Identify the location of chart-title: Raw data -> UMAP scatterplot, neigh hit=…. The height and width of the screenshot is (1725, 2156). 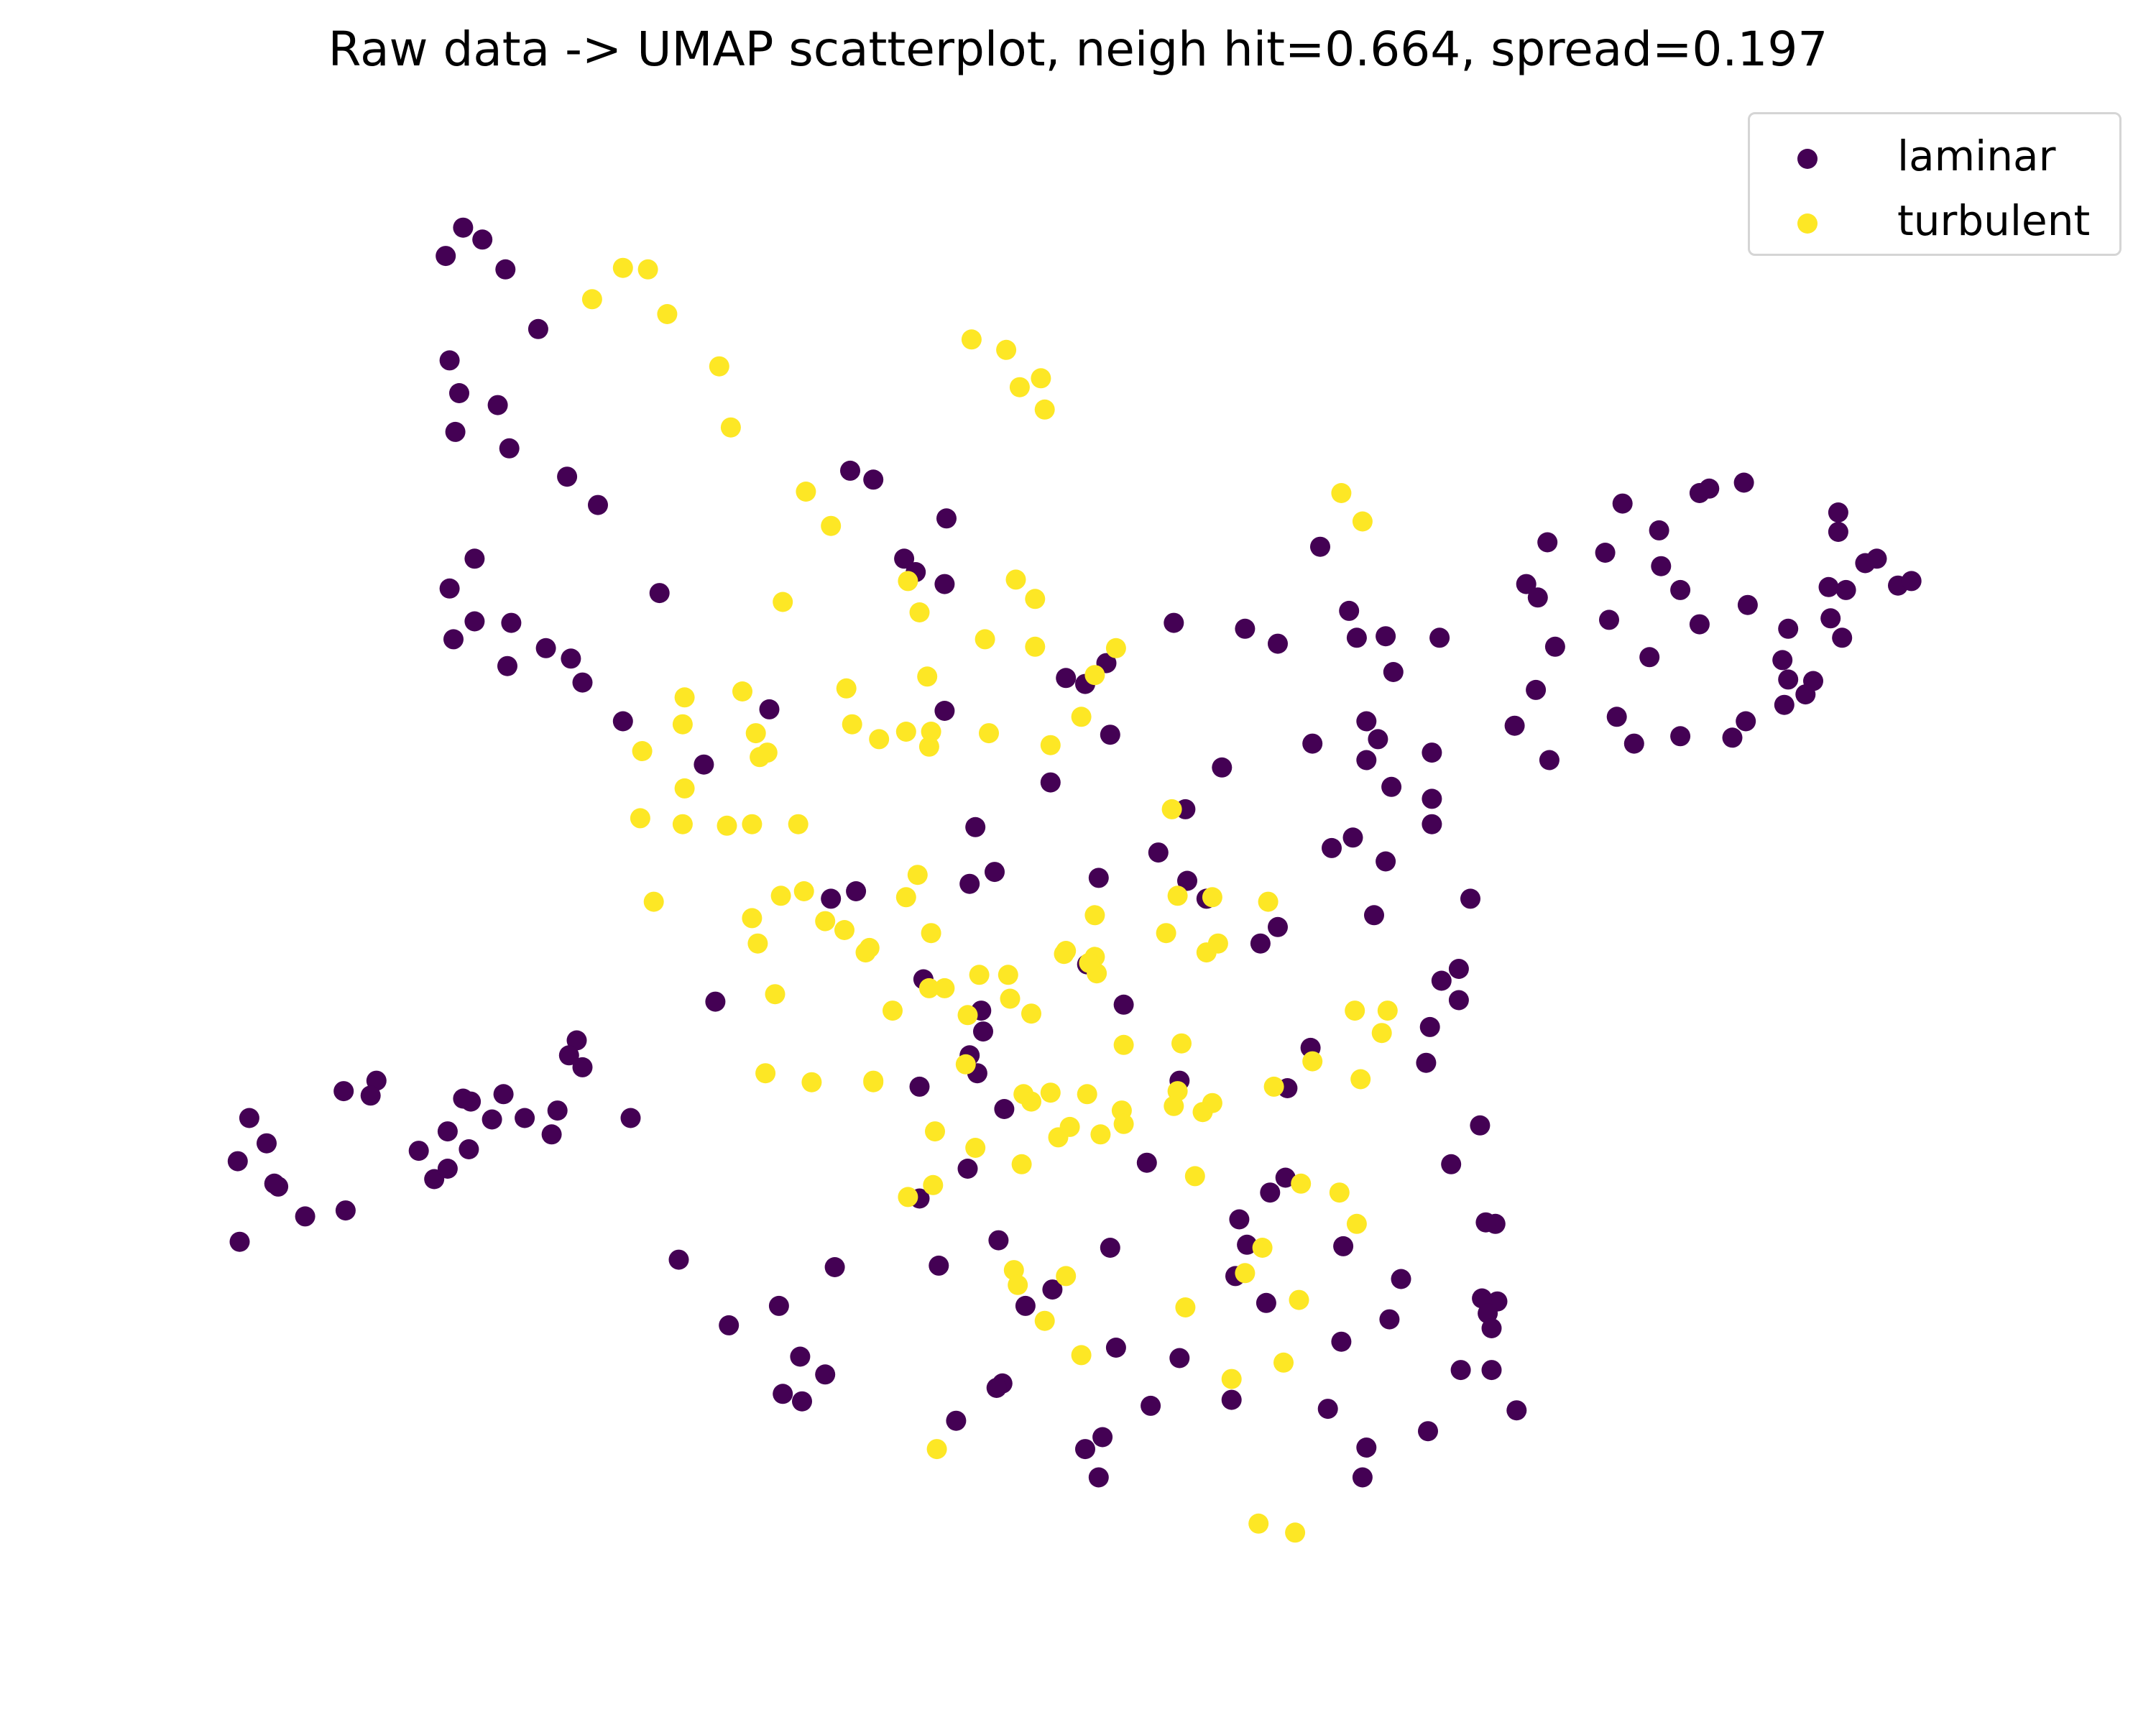
(1078, 49).